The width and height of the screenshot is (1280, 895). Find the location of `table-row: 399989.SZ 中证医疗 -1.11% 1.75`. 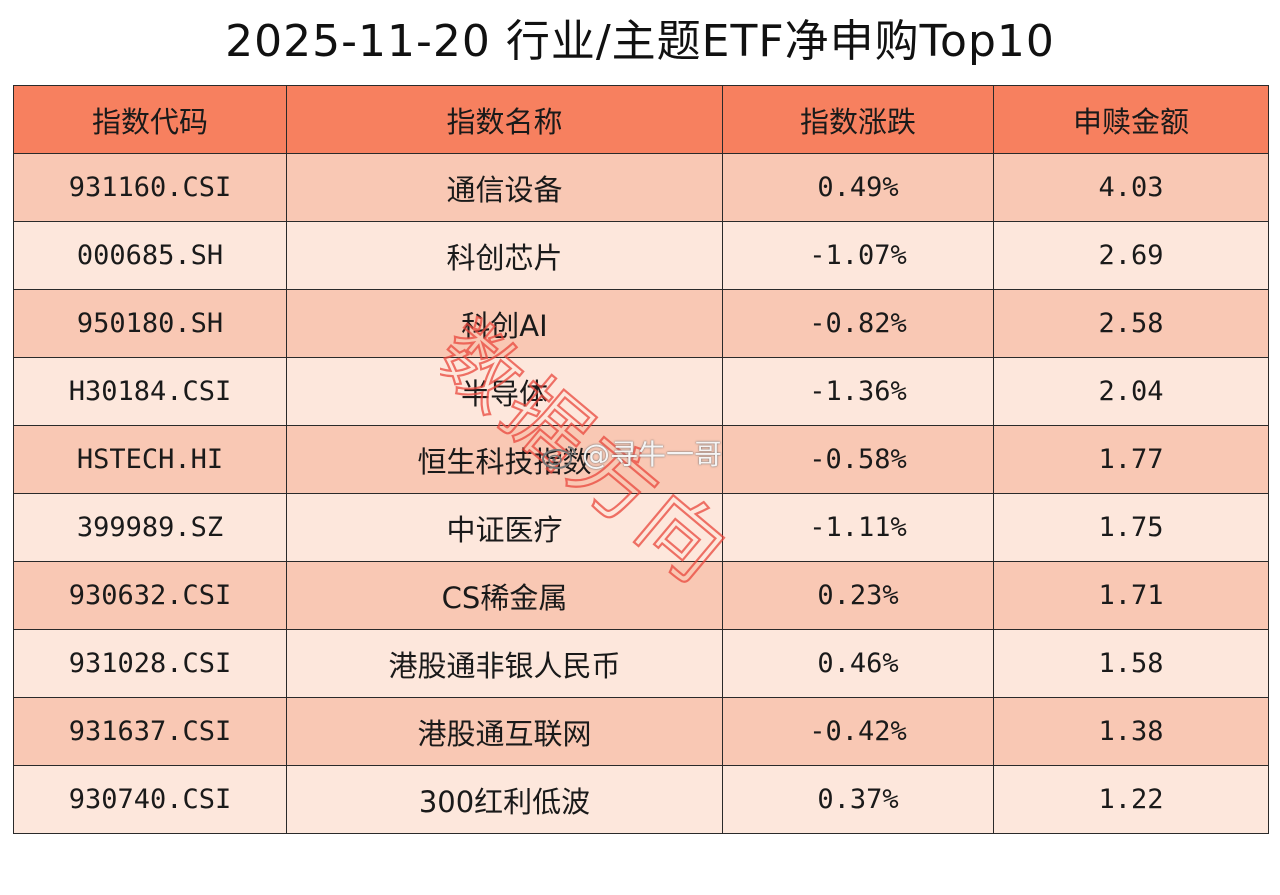

table-row: 399989.SZ 中证医疗 -1.11% 1.75 is located at coordinates (641, 527).